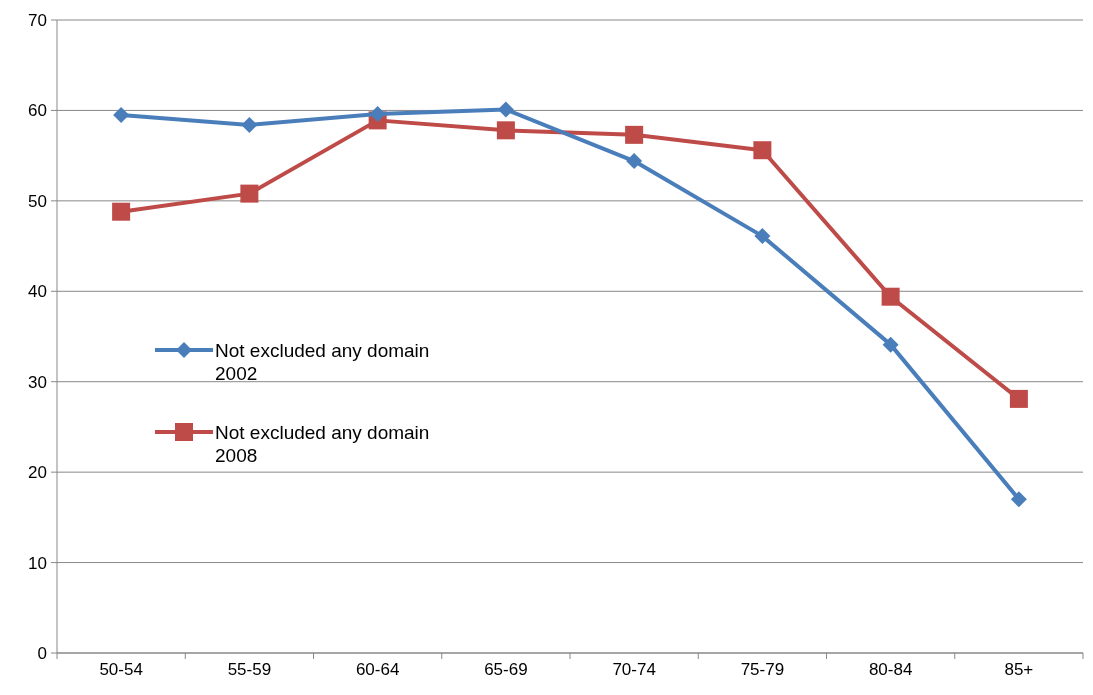  What do you see at coordinates (249, 669) in the screenshot?
I see `x-tick-label: 55-59` at bounding box center [249, 669].